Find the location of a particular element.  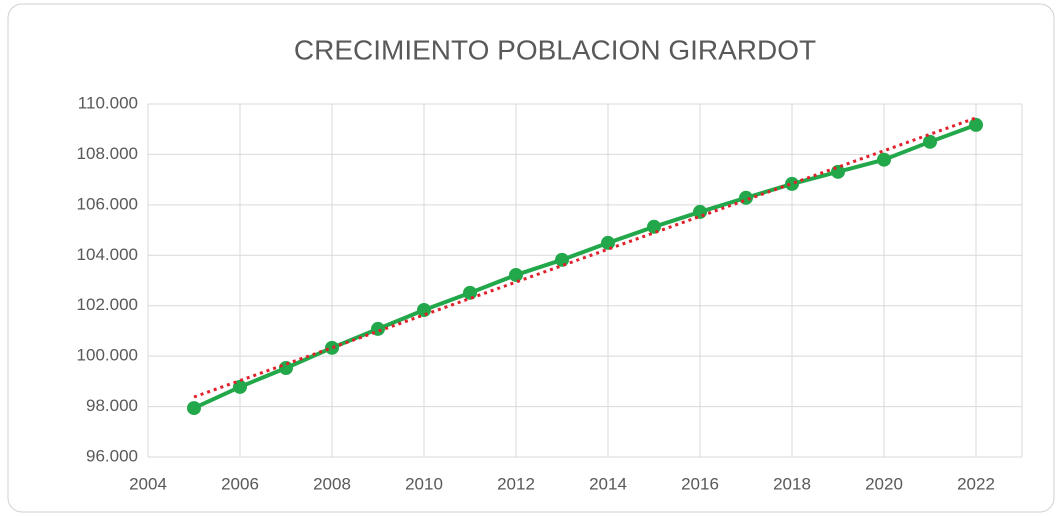

y-tick-label: 102.000 is located at coordinates (107, 304).